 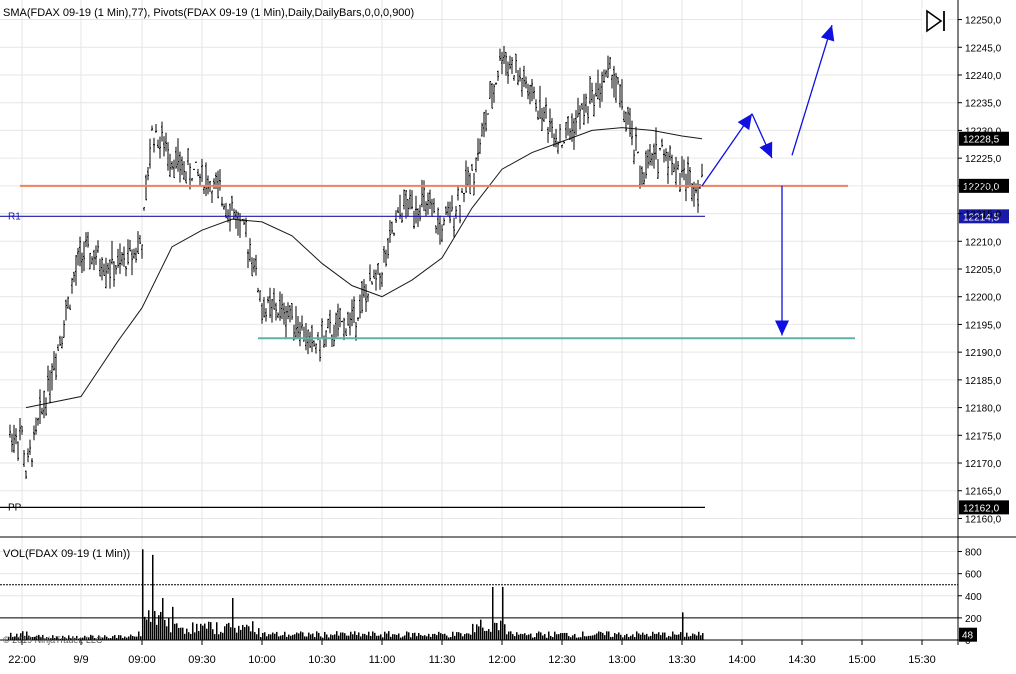 What do you see at coordinates (983, 381) in the screenshot?
I see `y-tick-label: 12185,0` at bounding box center [983, 381].